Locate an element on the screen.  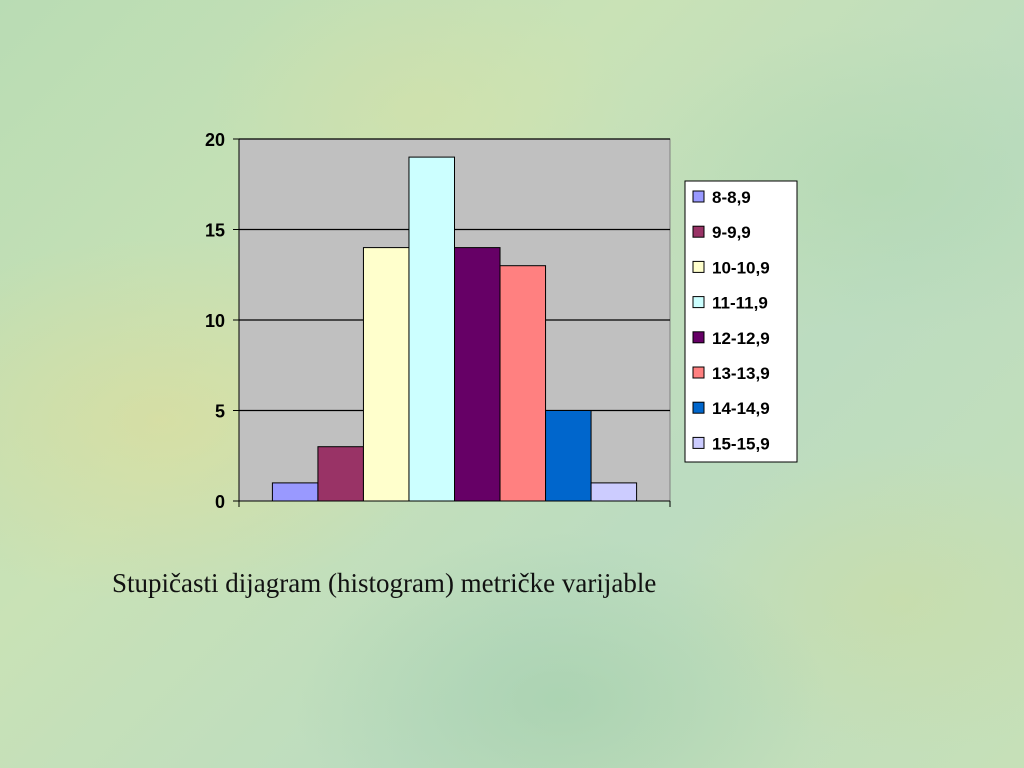
bar-9-9,9 is located at coordinates (340, 474).